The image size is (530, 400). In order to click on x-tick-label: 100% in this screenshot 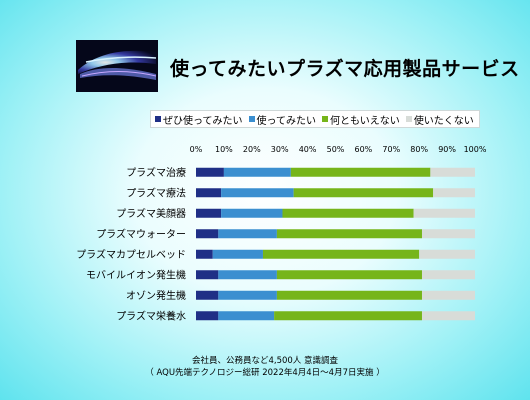, I will do `click(475, 149)`.